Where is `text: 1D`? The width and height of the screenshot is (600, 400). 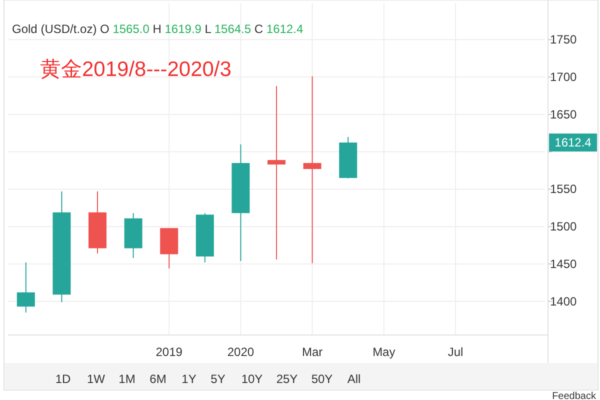 text: 1D is located at coordinates (63, 379).